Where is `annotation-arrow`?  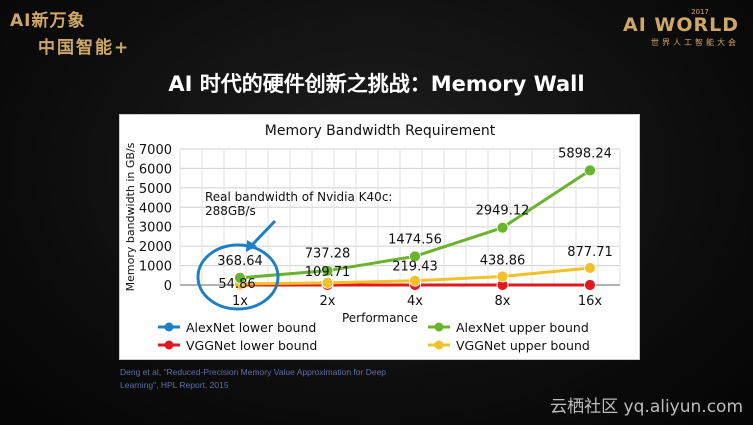 annotation-arrow is located at coordinates (263, 233).